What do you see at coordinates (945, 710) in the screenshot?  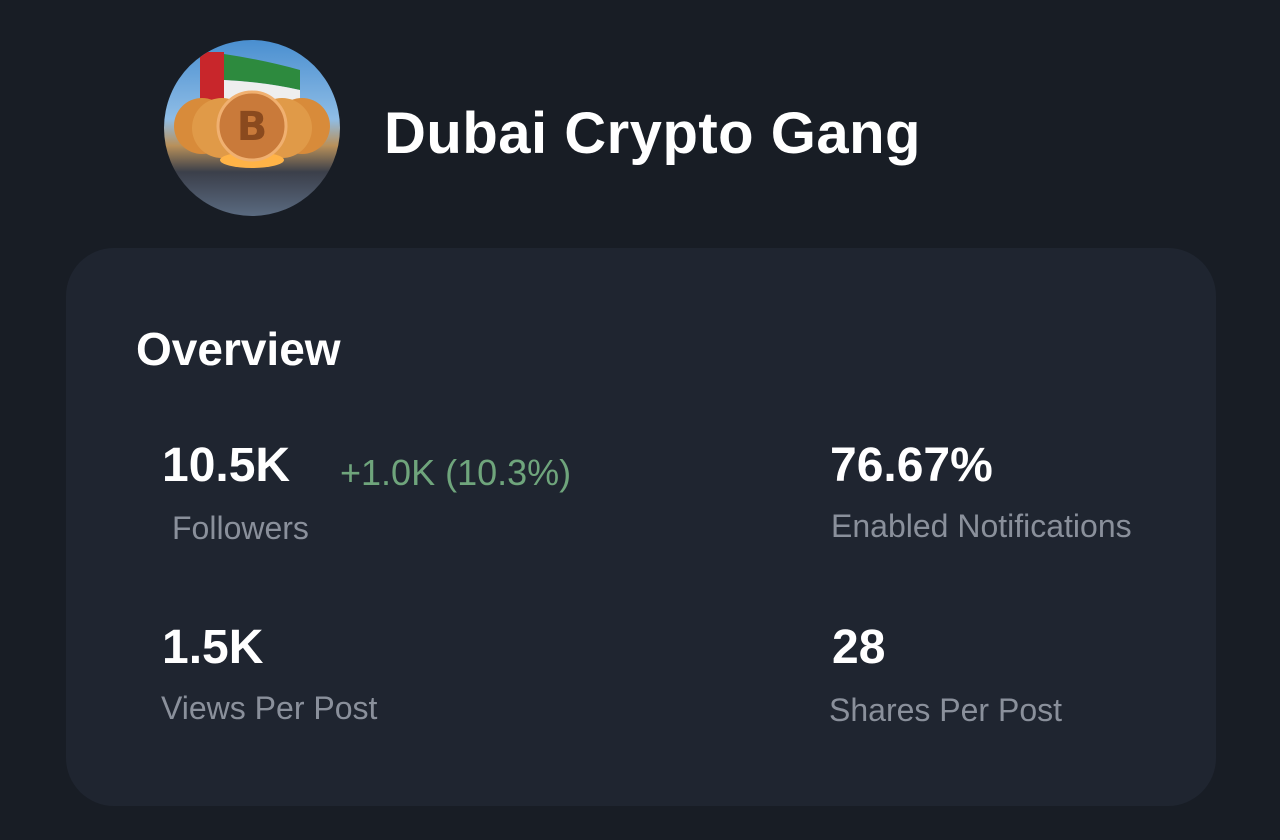 I see `shares-per-post-label: Shares Per Post` at bounding box center [945, 710].